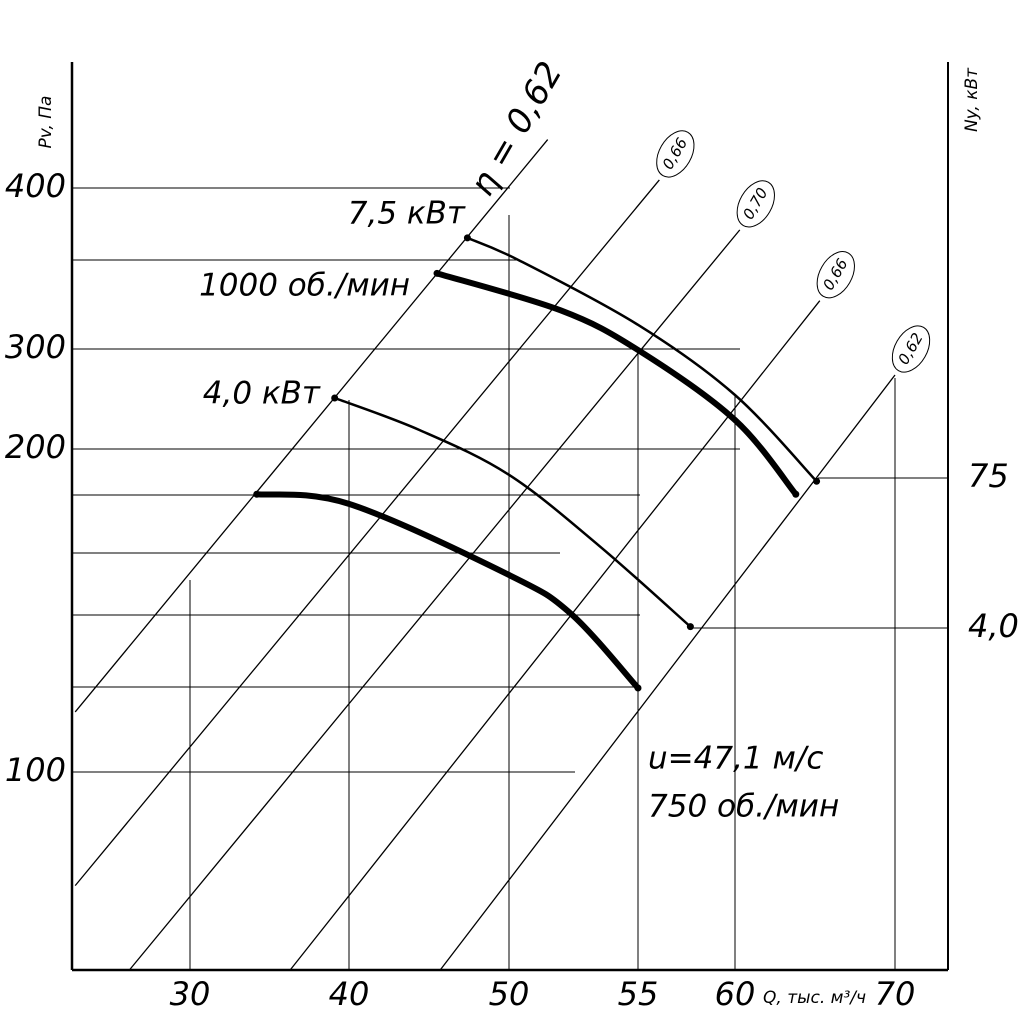 Image resolution: width=1024 pixels, height=1022 pixels. I want to click on y-tick-label: 300, so click(35, 347).